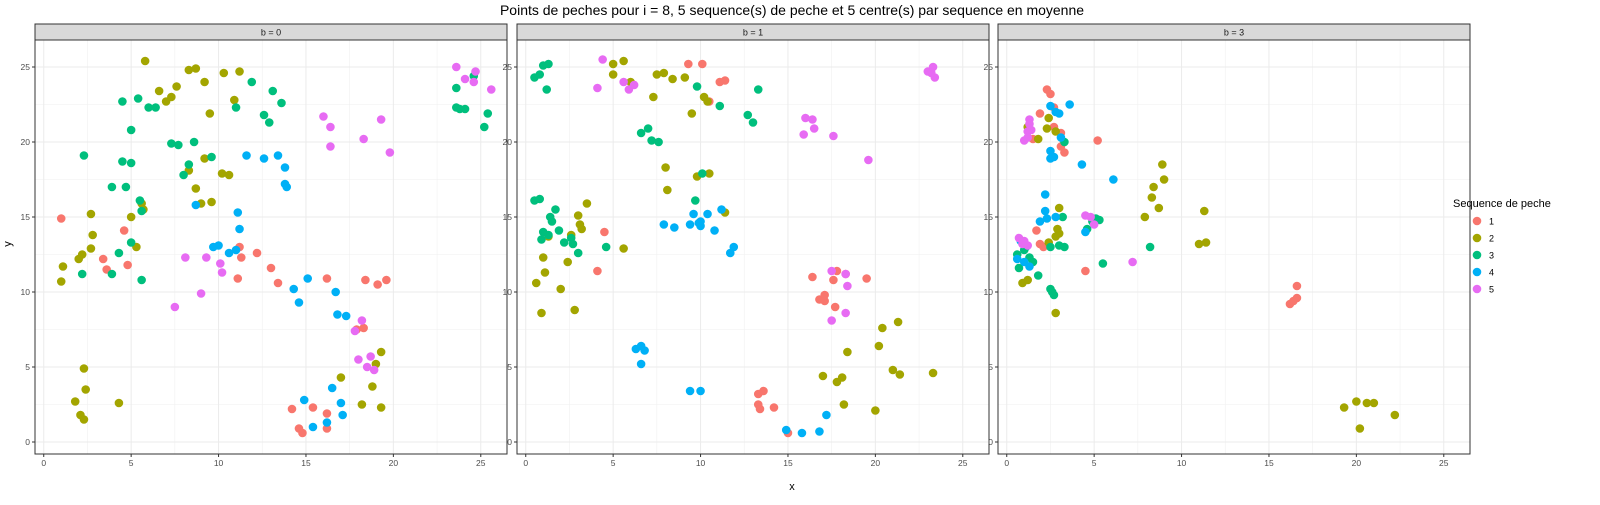  What do you see at coordinates (26, 292) in the screenshot?
I see `y-tick-label: 10` at bounding box center [26, 292].